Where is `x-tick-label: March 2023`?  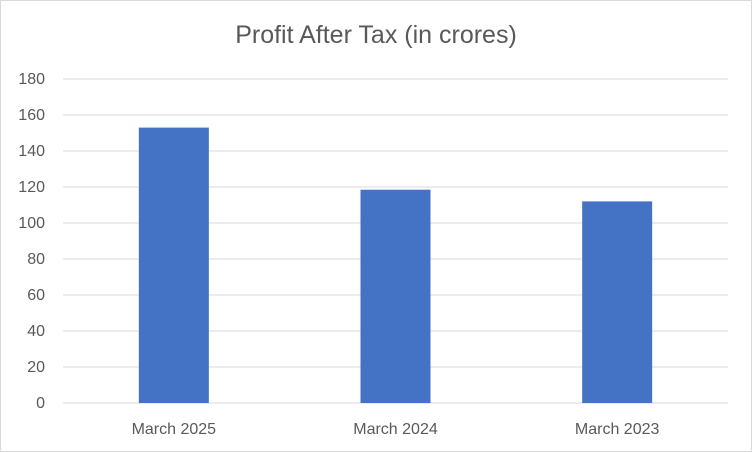
x-tick-label: March 2023 is located at coordinates (617, 429).